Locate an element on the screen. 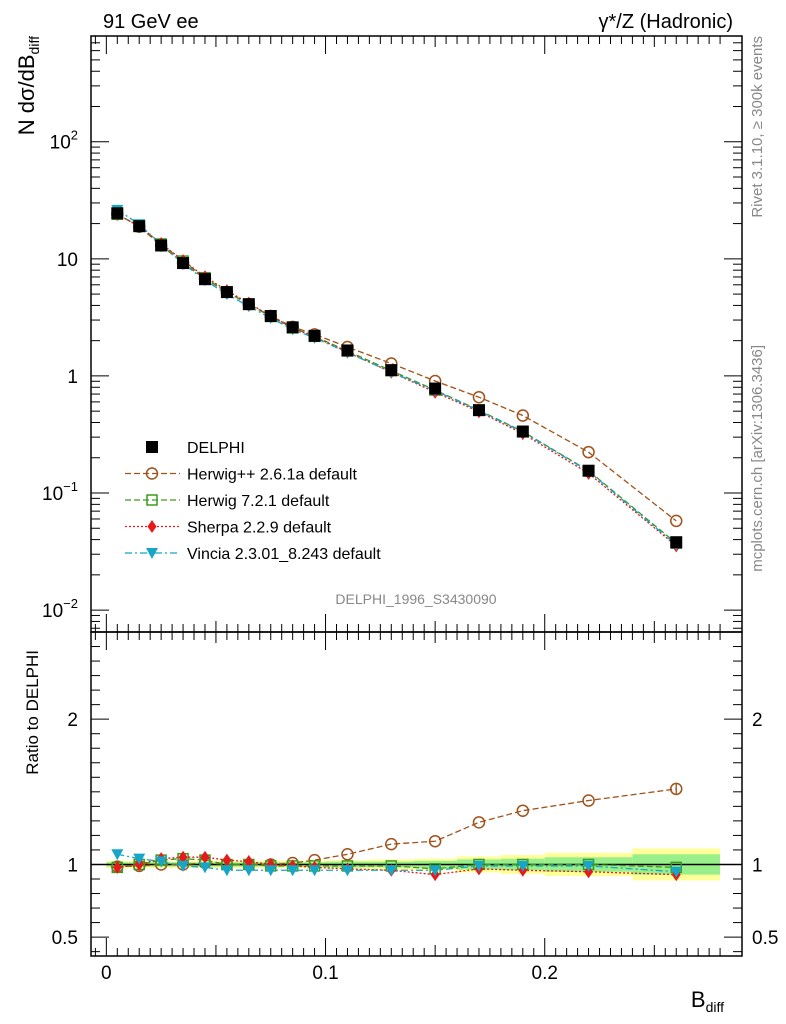  top-y-tick-label: 10 is located at coordinates (67, 260).